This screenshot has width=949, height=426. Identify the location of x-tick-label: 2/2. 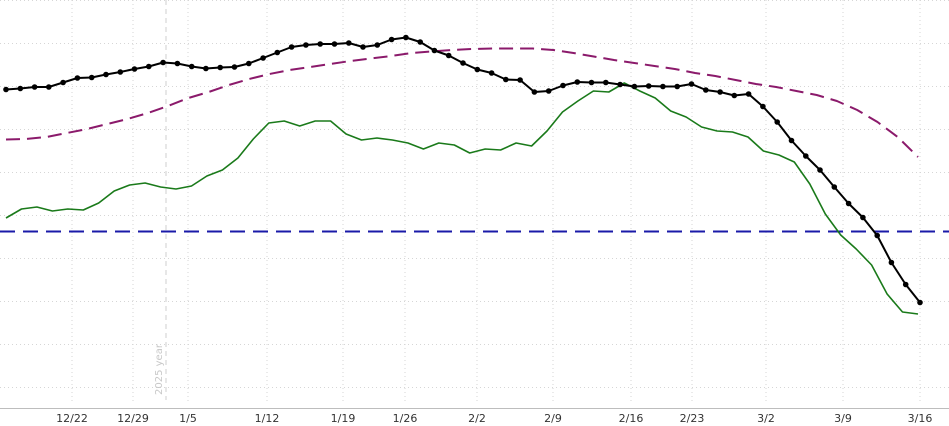
(477, 418).